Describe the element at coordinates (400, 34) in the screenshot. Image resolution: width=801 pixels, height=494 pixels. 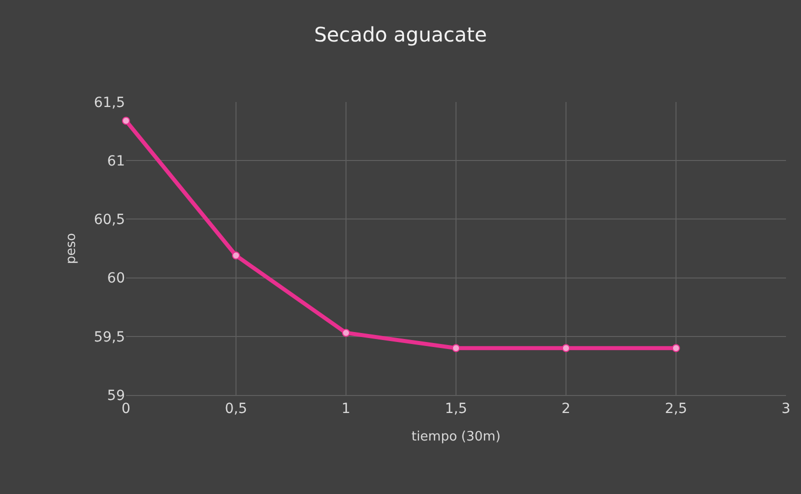
I see `chart-title: Secado aguacate` at that location.